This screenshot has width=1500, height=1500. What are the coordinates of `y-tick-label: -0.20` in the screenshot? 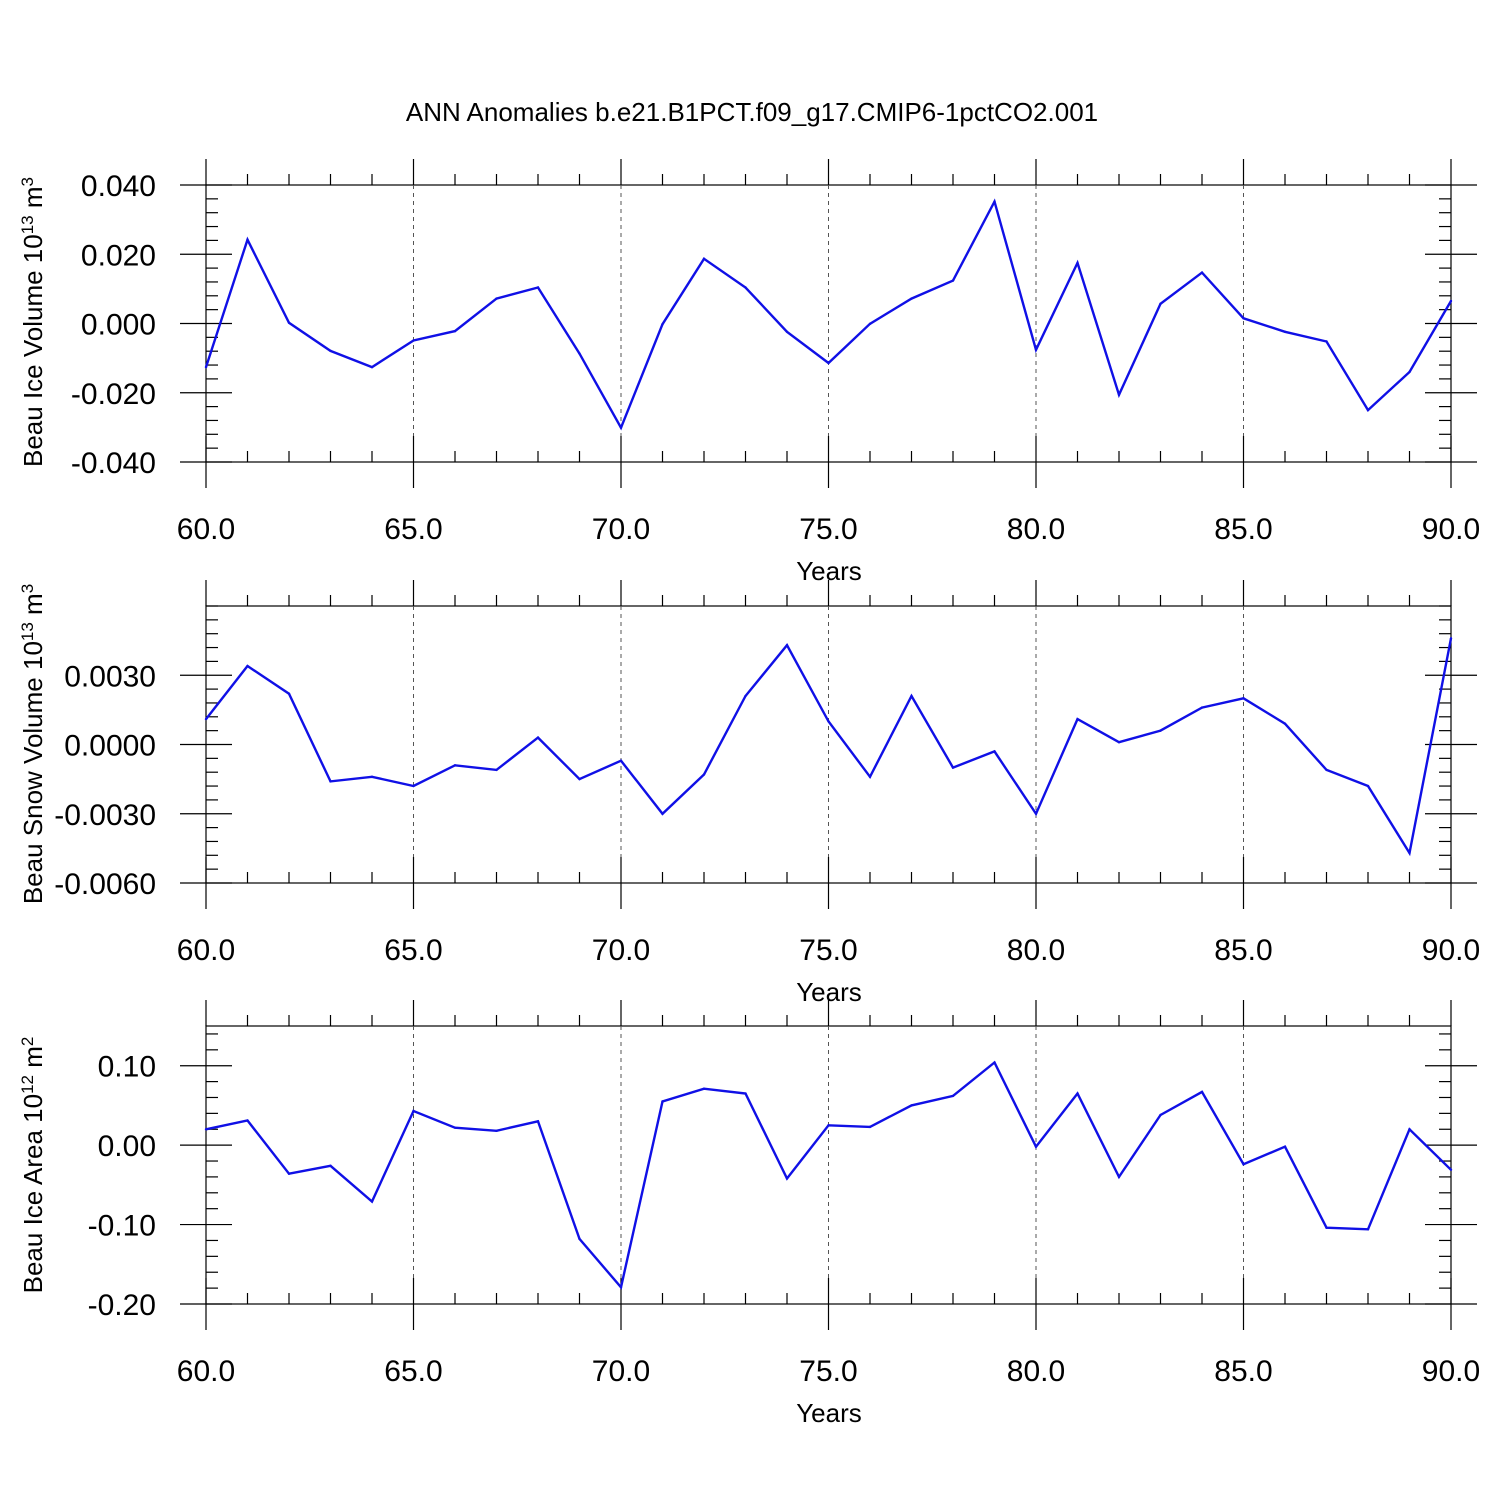 It's located at (122, 1305).